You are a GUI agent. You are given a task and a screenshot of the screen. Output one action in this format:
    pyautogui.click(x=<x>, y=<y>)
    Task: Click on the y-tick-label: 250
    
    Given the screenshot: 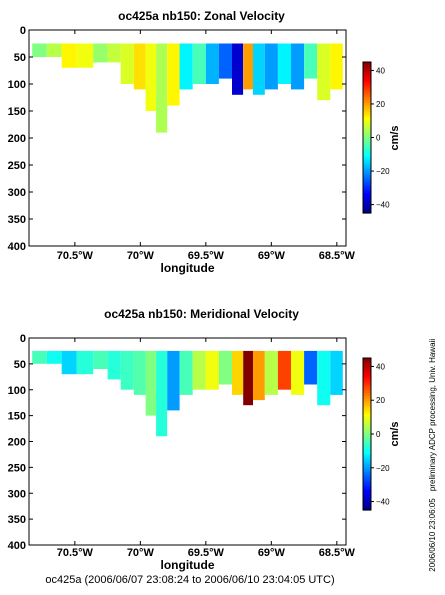 What is the action you would take?
    pyautogui.click(x=17, y=468)
    